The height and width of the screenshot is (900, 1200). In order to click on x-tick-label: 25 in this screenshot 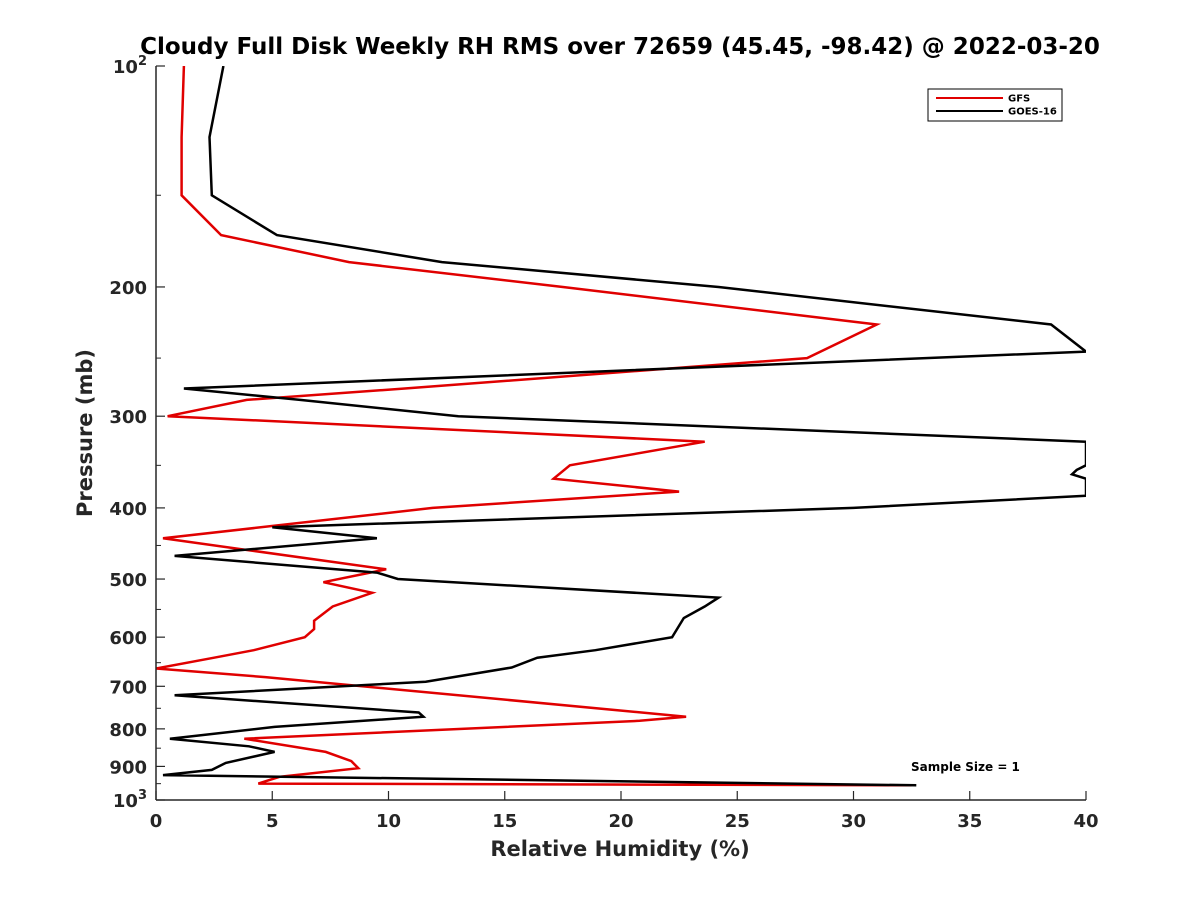, I will do `click(737, 821)`.